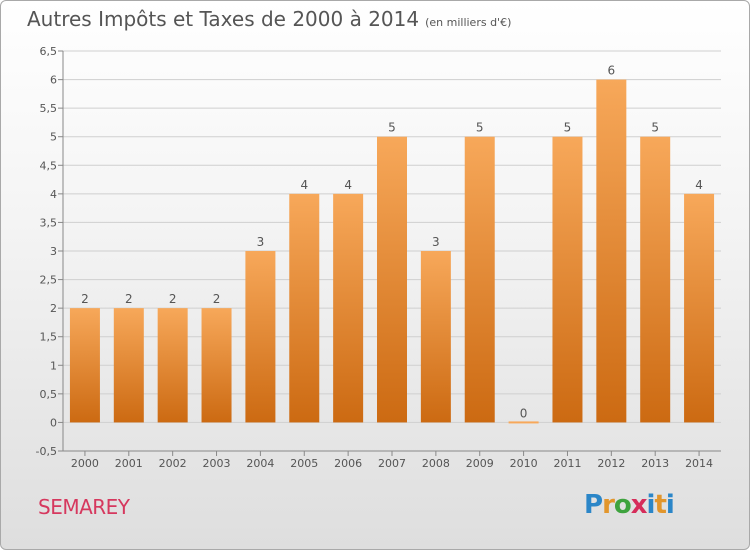 This screenshot has width=750, height=550. I want to click on y-tick-label: 3,5, so click(49, 222).